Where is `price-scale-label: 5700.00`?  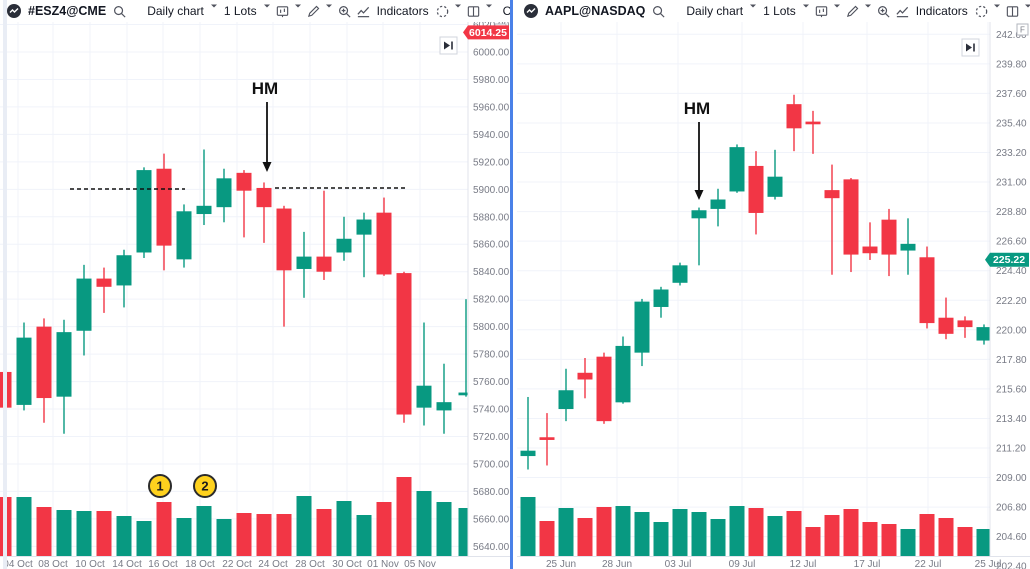 price-scale-label: 5700.00 is located at coordinates (491, 464).